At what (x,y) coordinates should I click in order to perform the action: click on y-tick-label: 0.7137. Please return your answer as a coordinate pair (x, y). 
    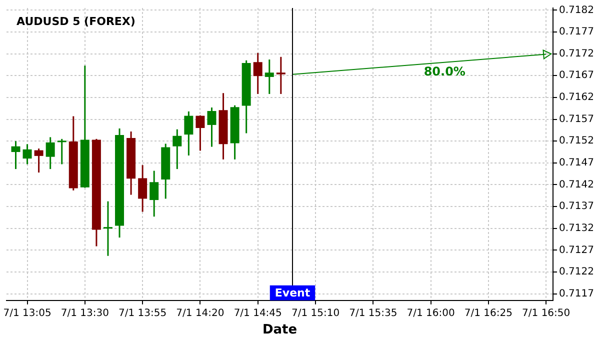
    Looking at the image, I should click on (576, 206).